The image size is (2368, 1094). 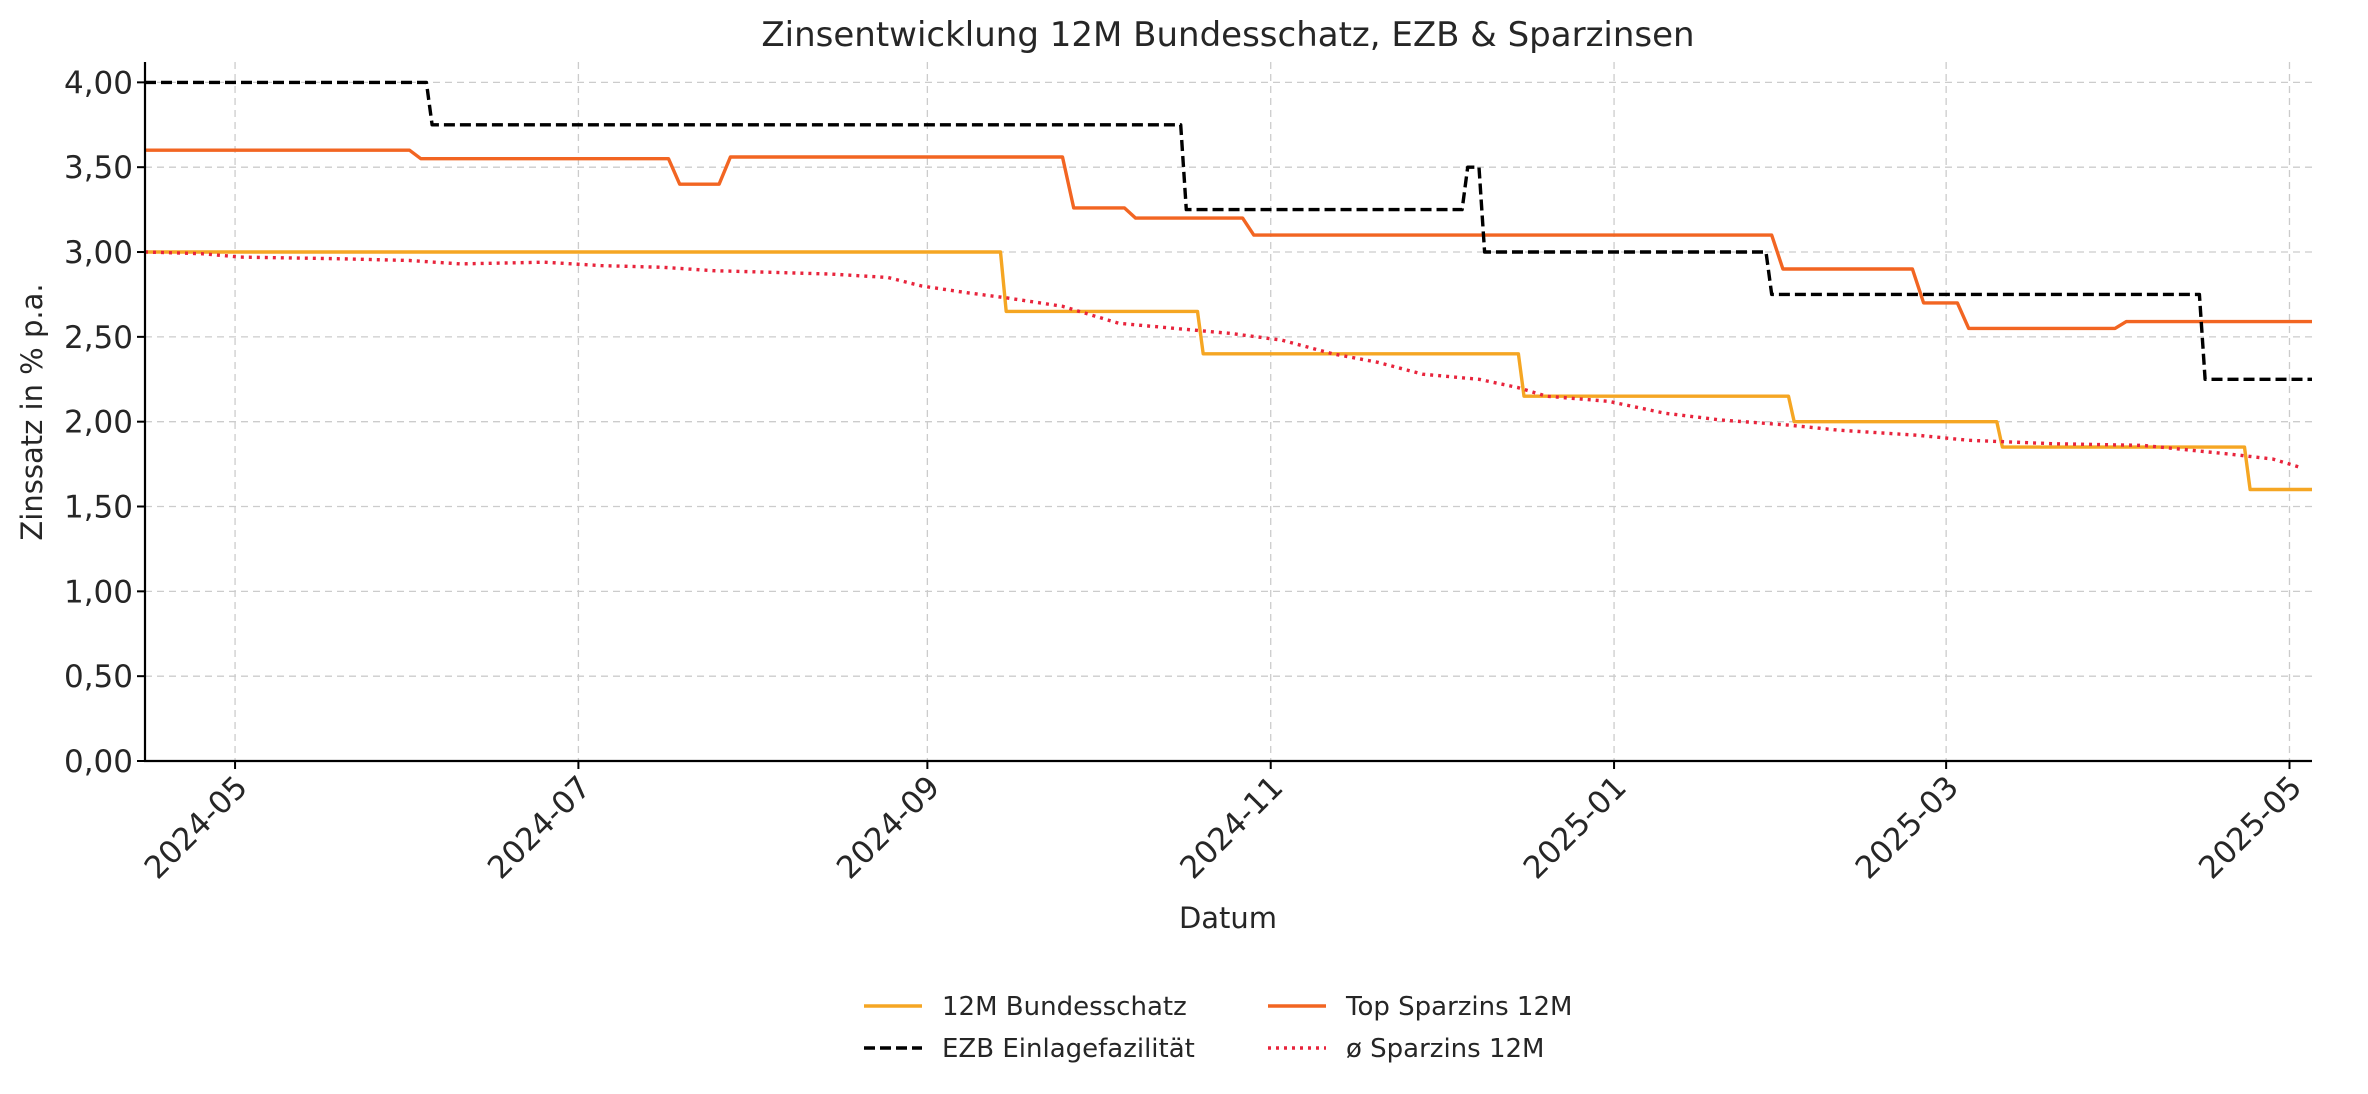 What do you see at coordinates (1445, 1049) in the screenshot?
I see `legend-label-3: ø Sparzins 12M` at bounding box center [1445, 1049].